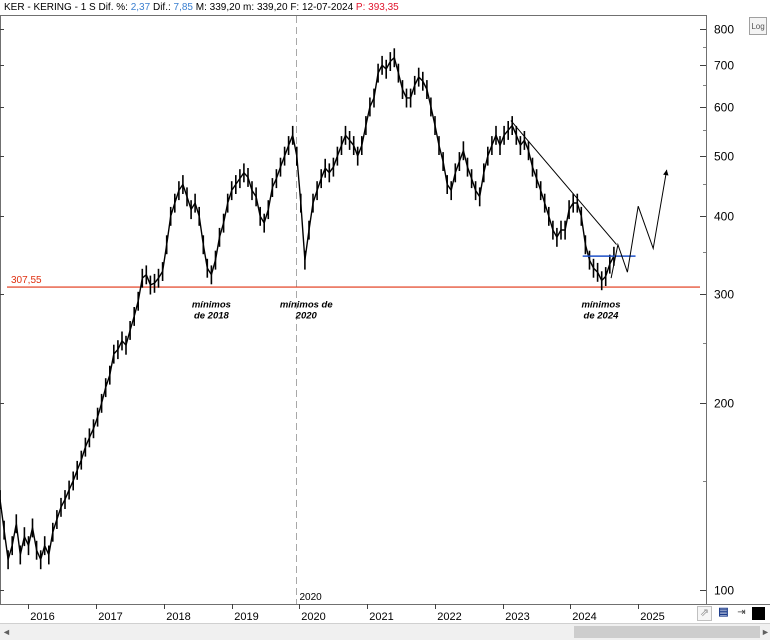  Describe the element at coordinates (311, 597) in the screenshot. I see `year-marker-label: 2020` at that location.